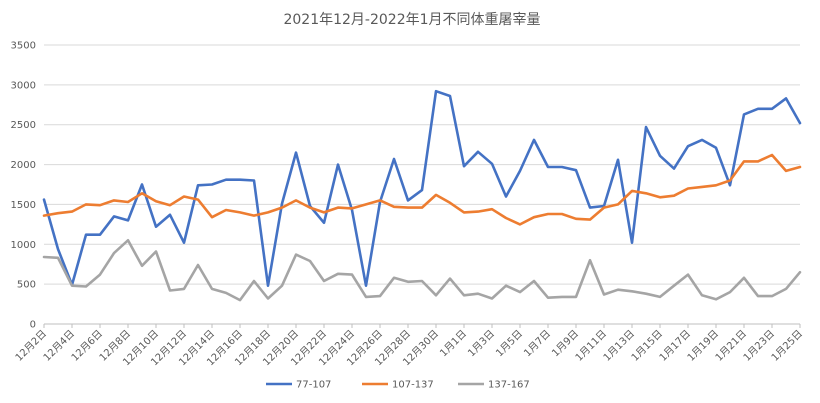 The width and height of the screenshot is (820, 403). I want to click on y-tick-label: 2000, so click(23, 165).